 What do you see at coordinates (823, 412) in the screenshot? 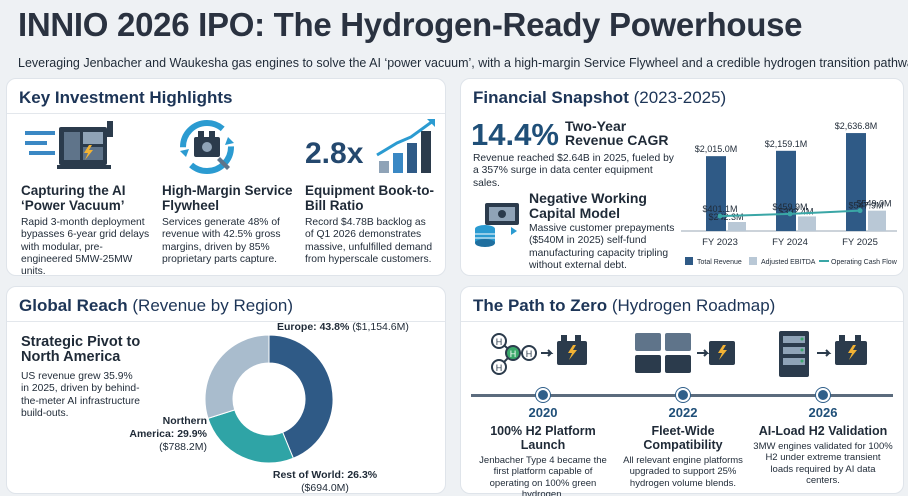
I see `milestone-year: 2026` at bounding box center [823, 412].